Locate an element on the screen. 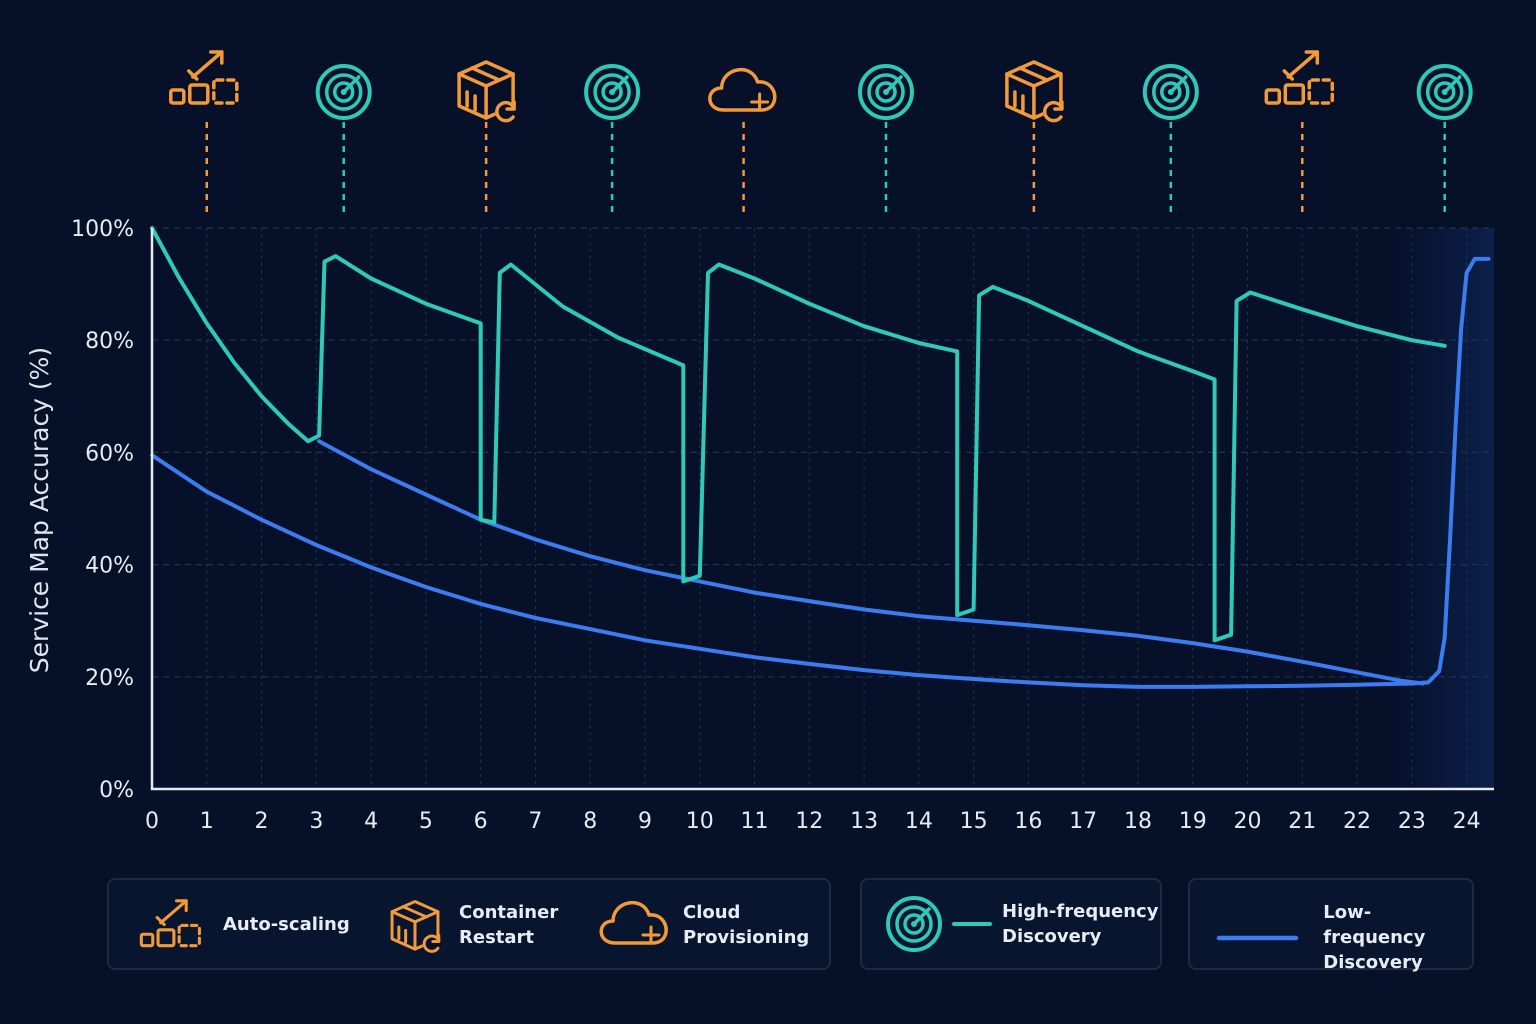 The image size is (1536, 1024). y-tick-label-40: 40% is located at coordinates (109, 566).